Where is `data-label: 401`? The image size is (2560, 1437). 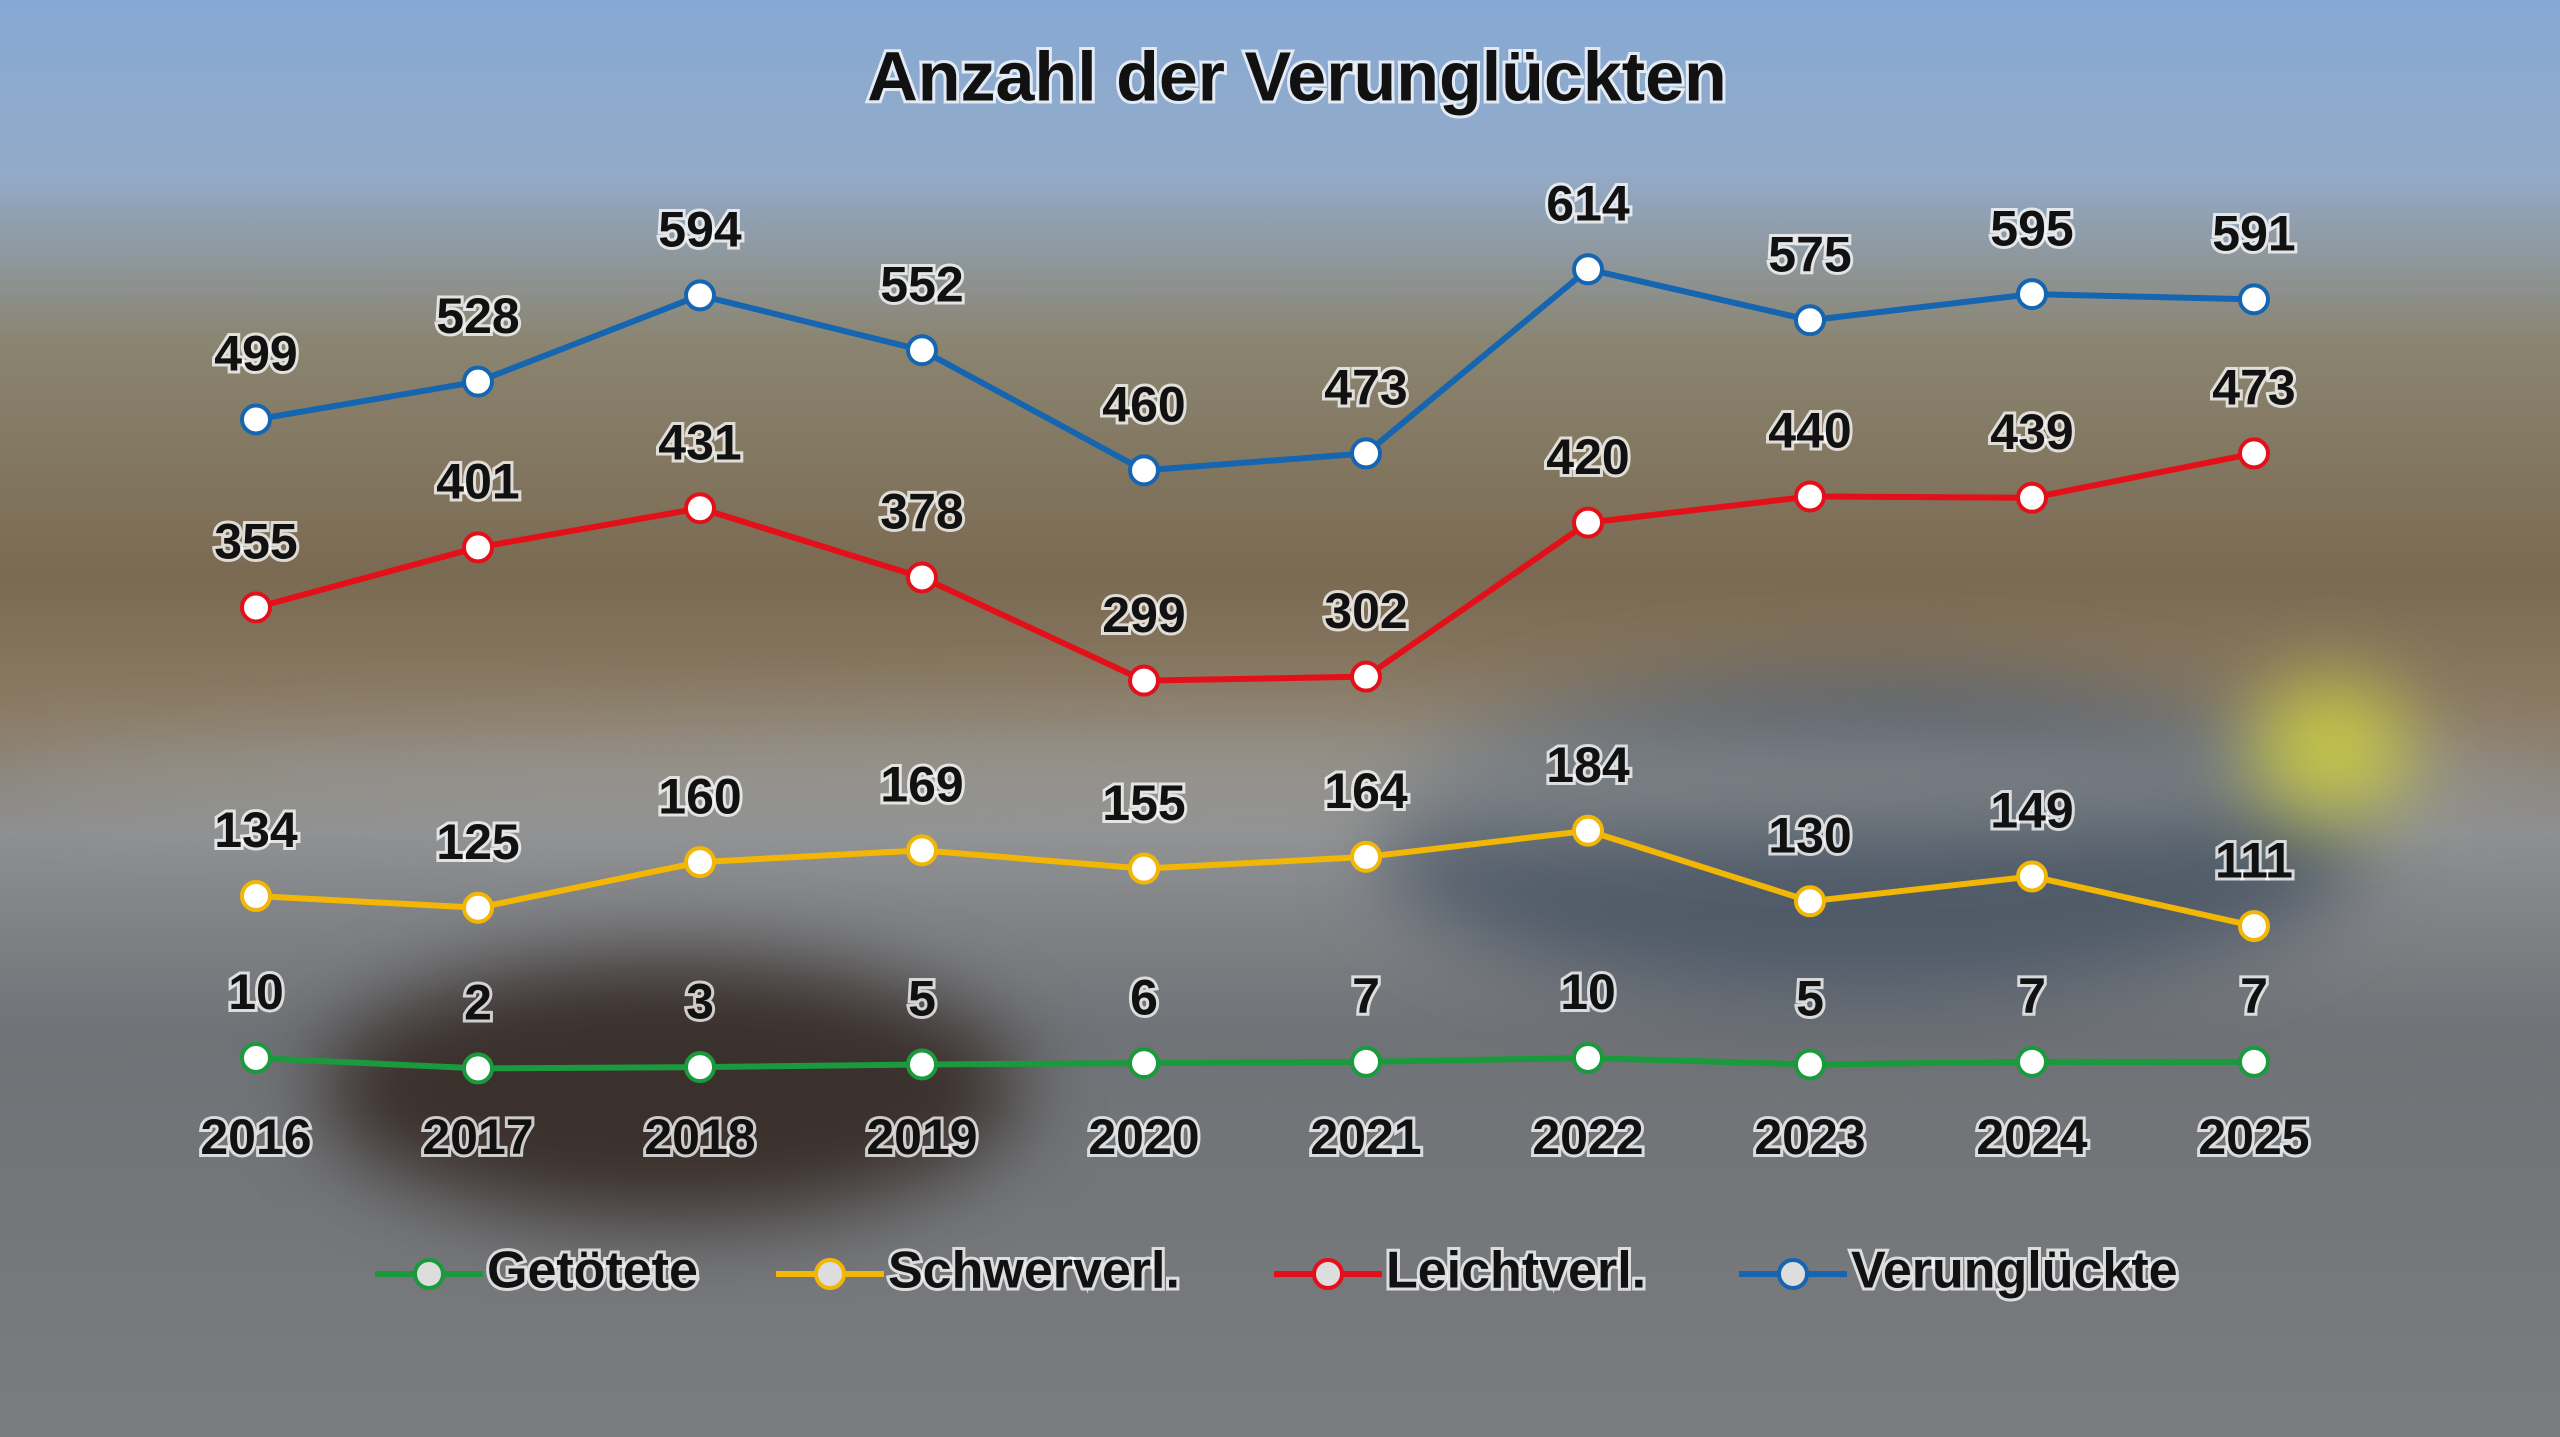 data-label: 401 is located at coordinates (477, 482).